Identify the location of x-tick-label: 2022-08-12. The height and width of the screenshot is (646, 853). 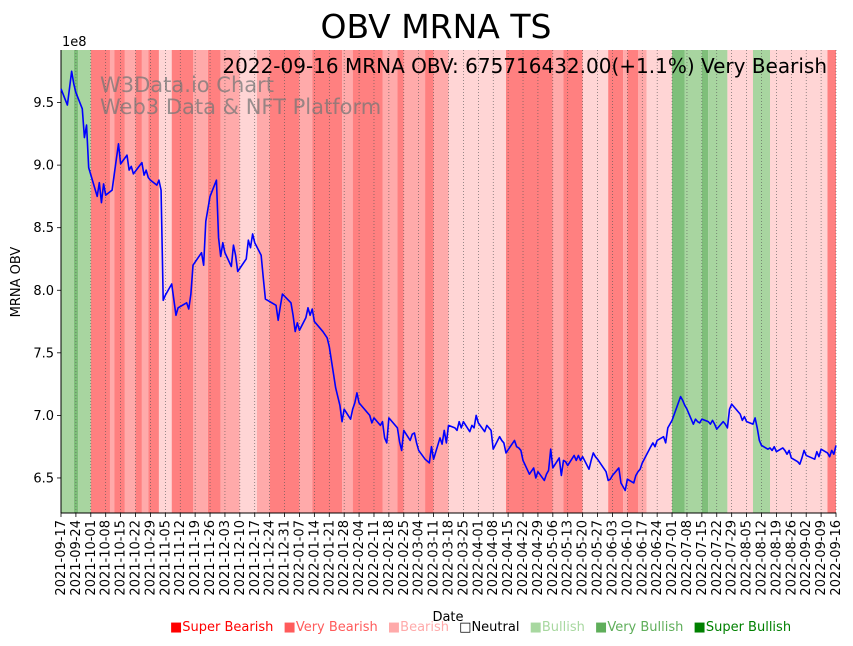
(761, 558).